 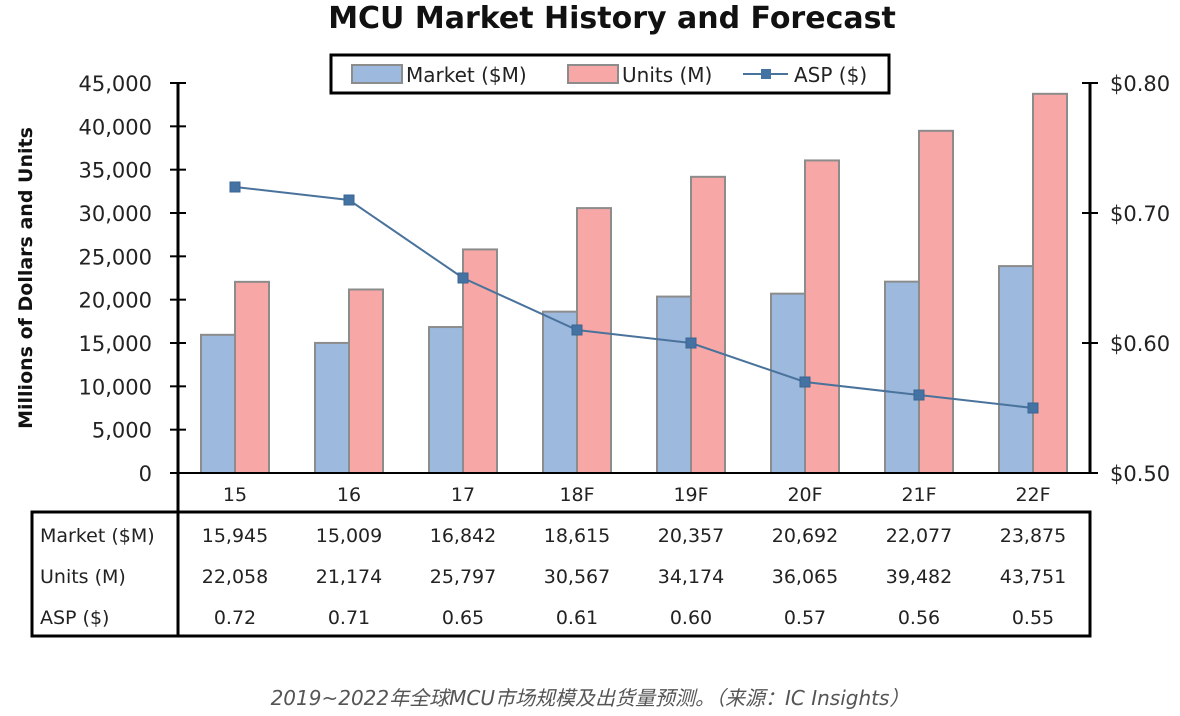 What do you see at coordinates (577, 618) in the screenshot?
I see `table-cell: 0.61` at bounding box center [577, 618].